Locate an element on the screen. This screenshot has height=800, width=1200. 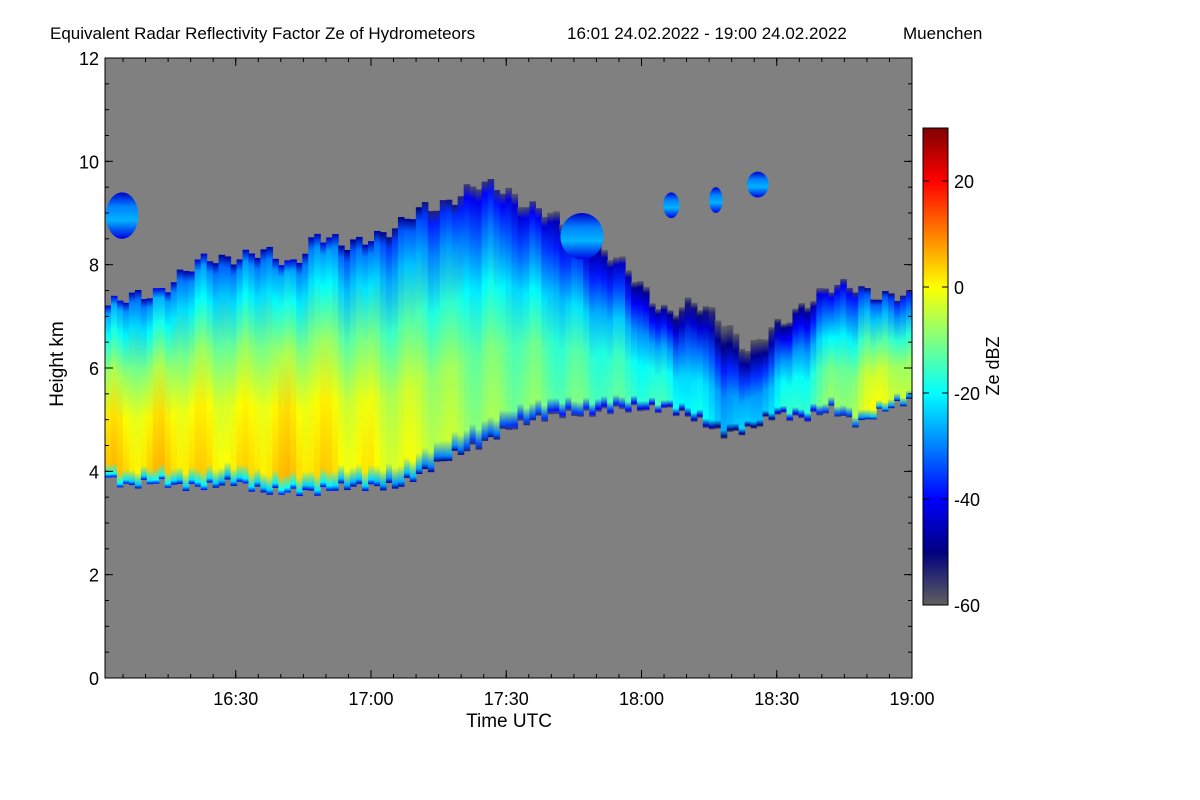
y-tick-label: 2 is located at coordinates (94, 576).